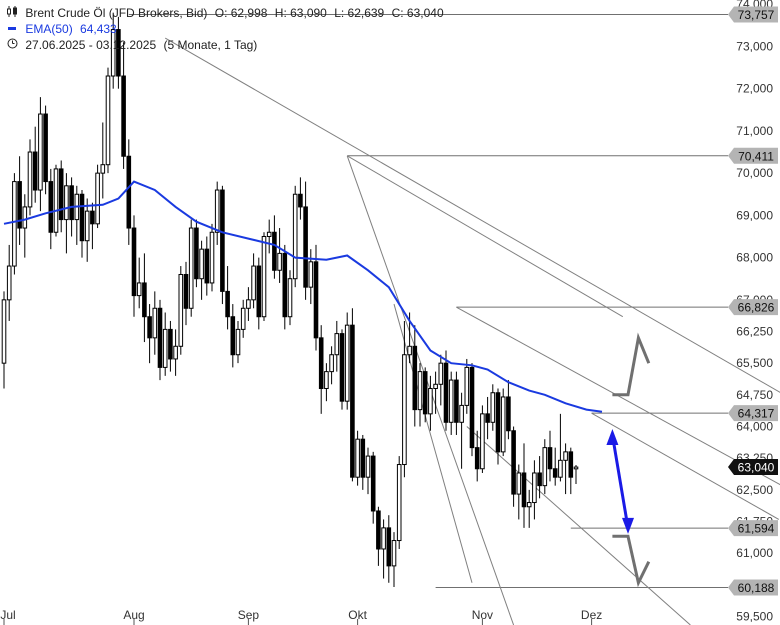 The height and width of the screenshot is (625, 780). I want to click on level-price-label: 61,594, so click(756, 529).